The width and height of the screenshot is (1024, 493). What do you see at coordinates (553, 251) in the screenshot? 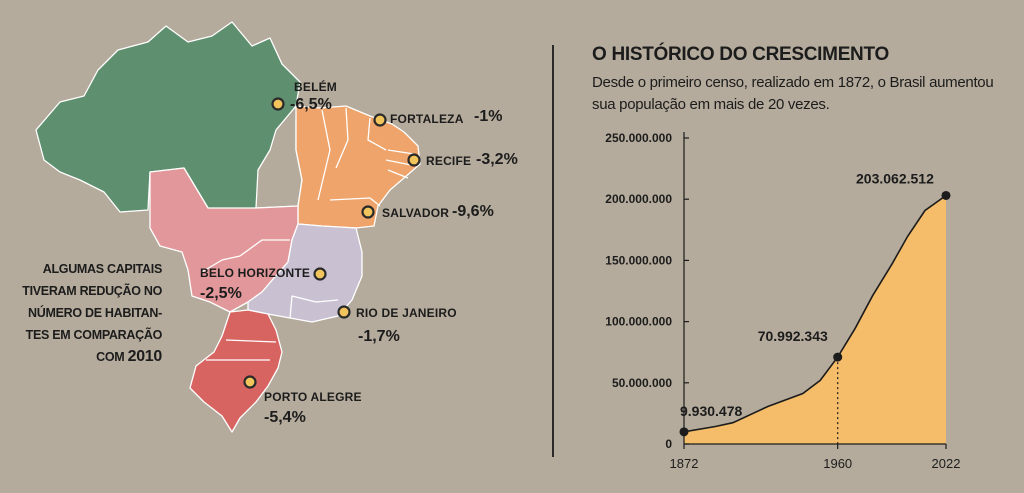
I see `panel-divider` at bounding box center [553, 251].